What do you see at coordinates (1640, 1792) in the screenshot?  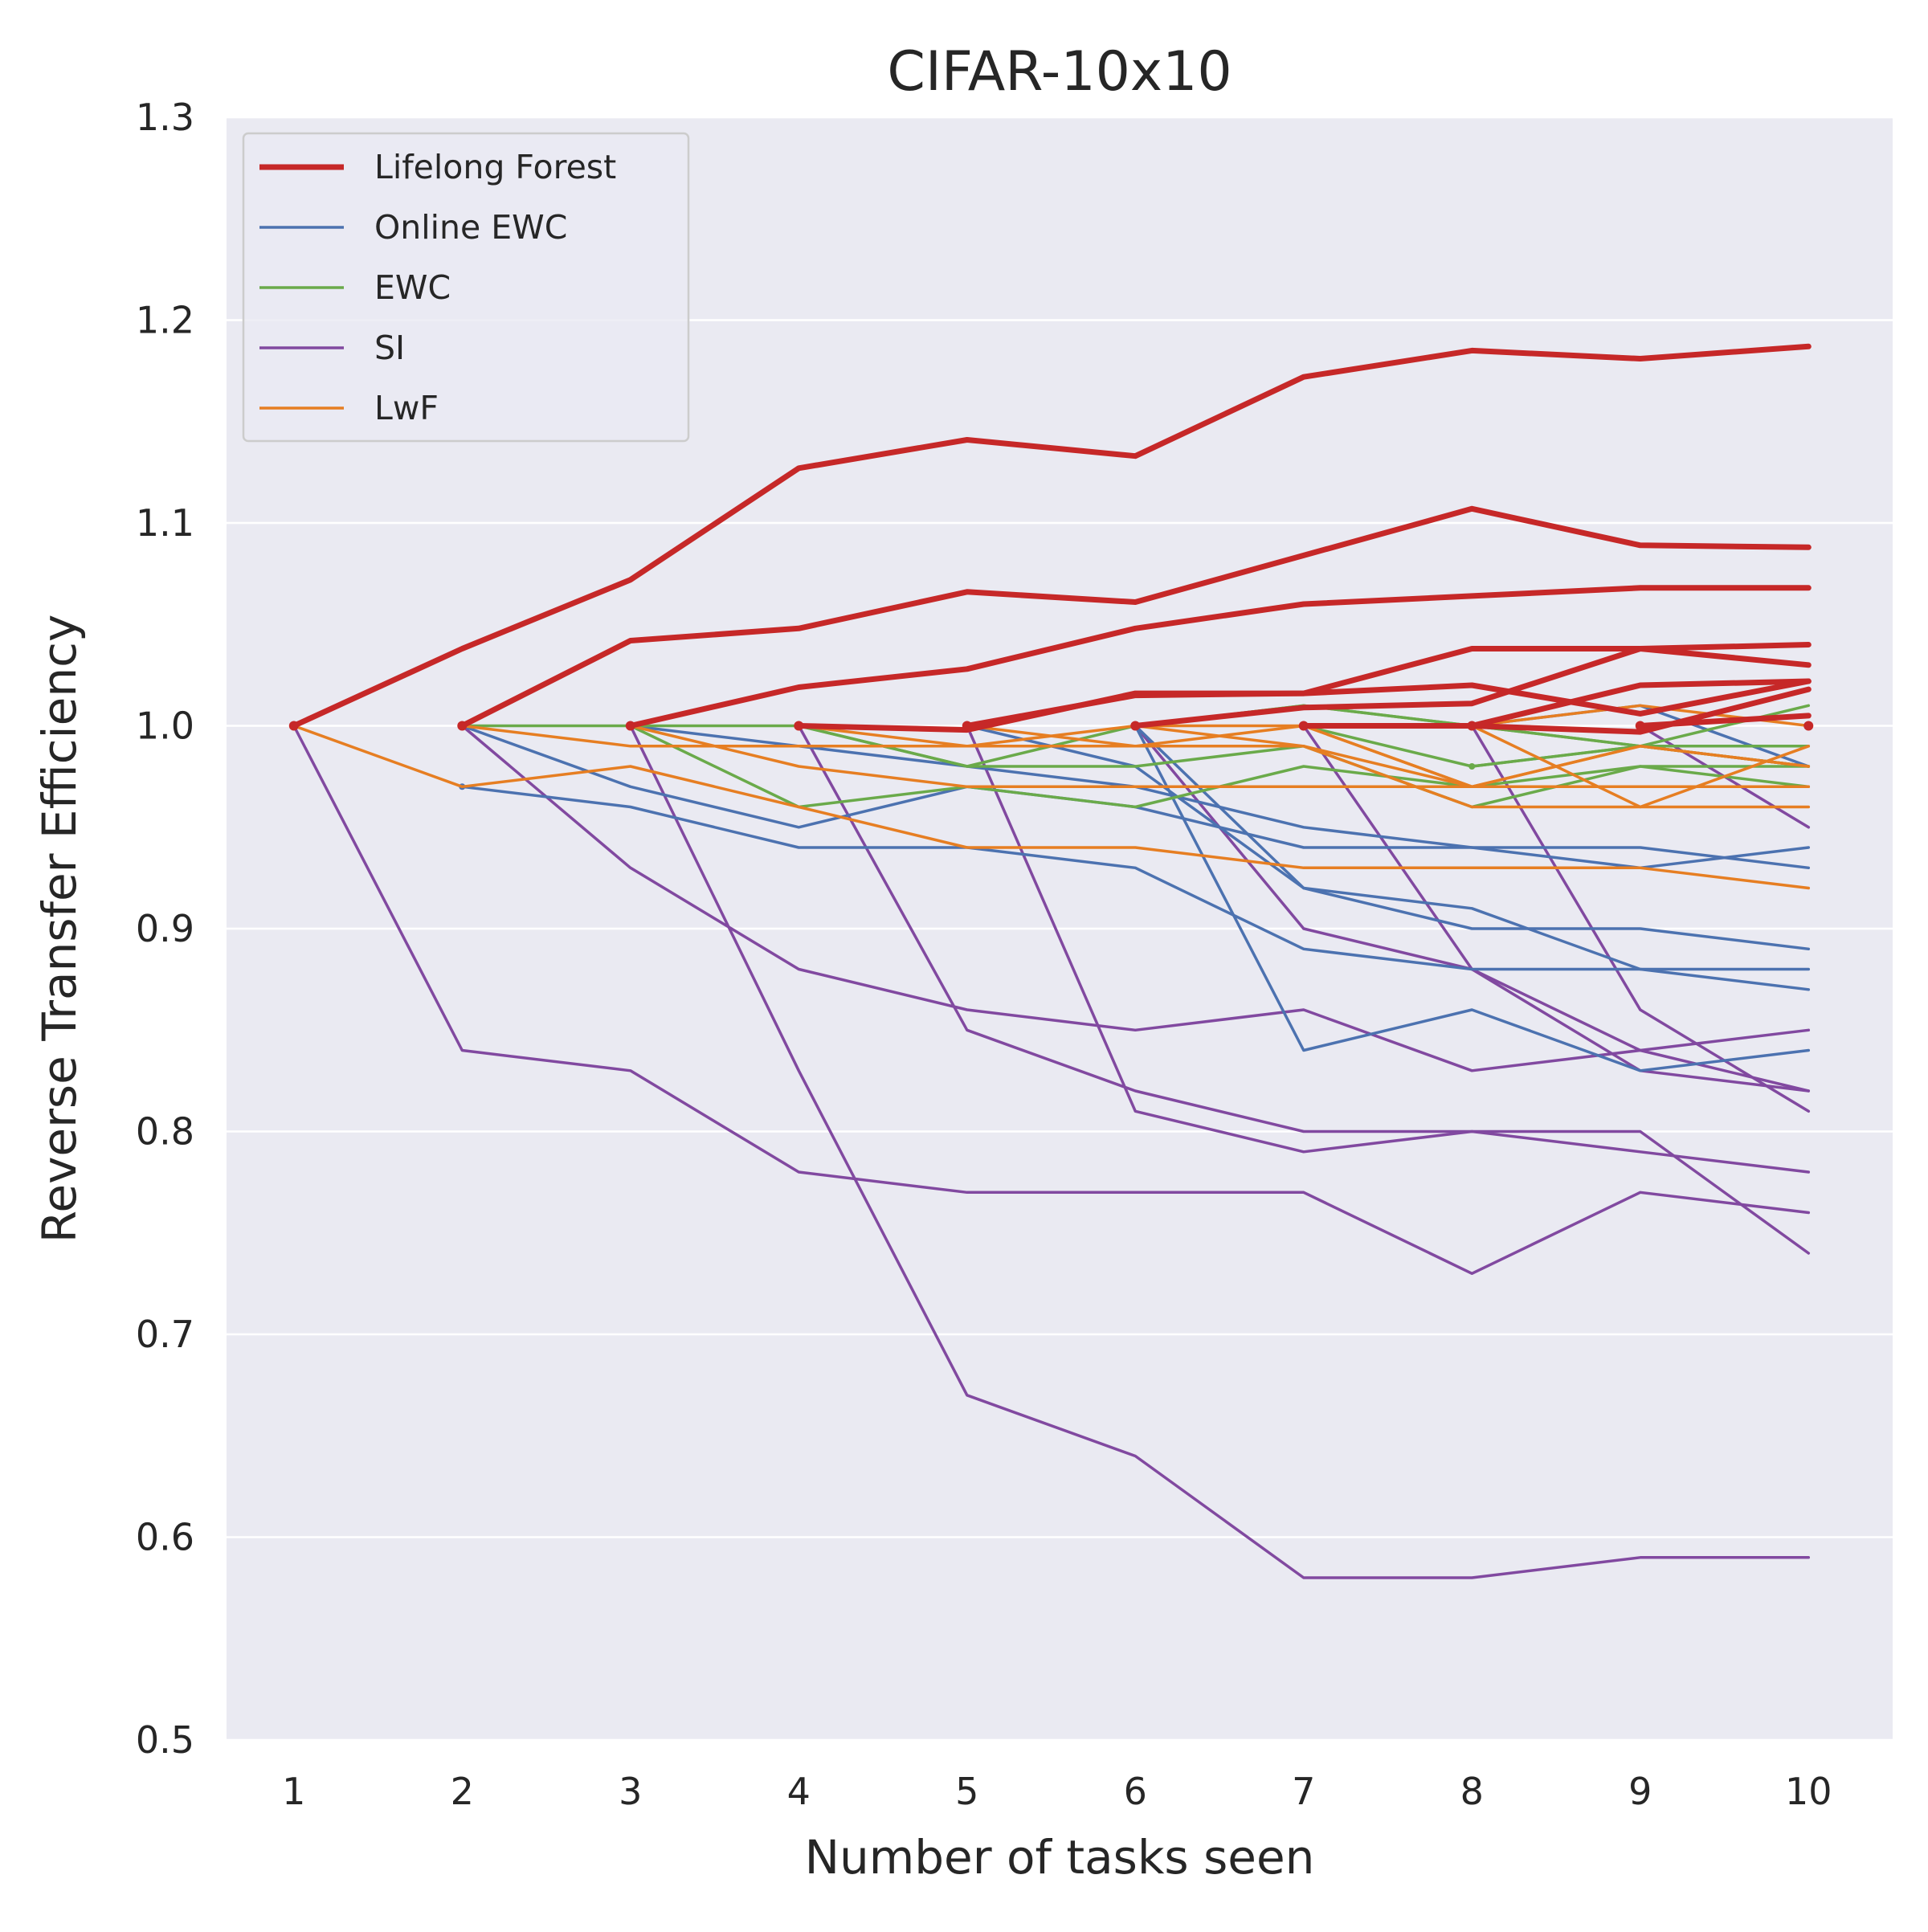 I see `x-tick-label: 9` at bounding box center [1640, 1792].